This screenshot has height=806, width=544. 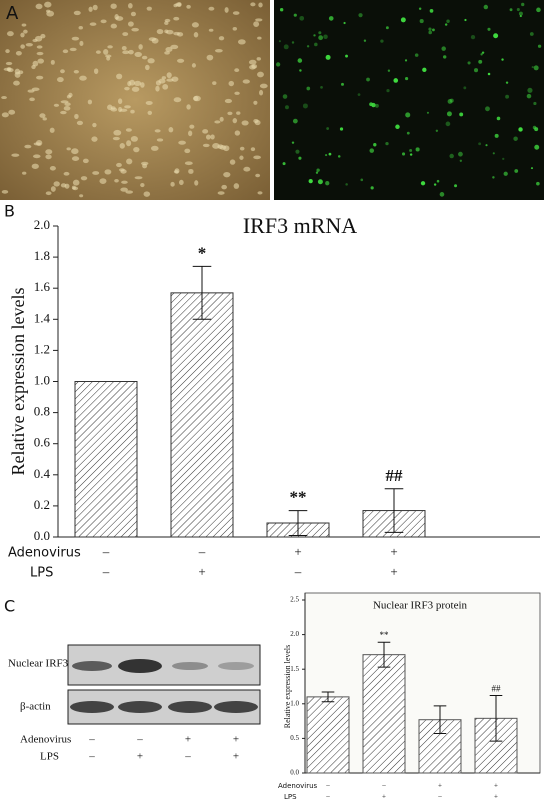 What do you see at coordinates (42, 442) in the screenshot?
I see `y-tick-label: 0.6` at bounding box center [42, 442].